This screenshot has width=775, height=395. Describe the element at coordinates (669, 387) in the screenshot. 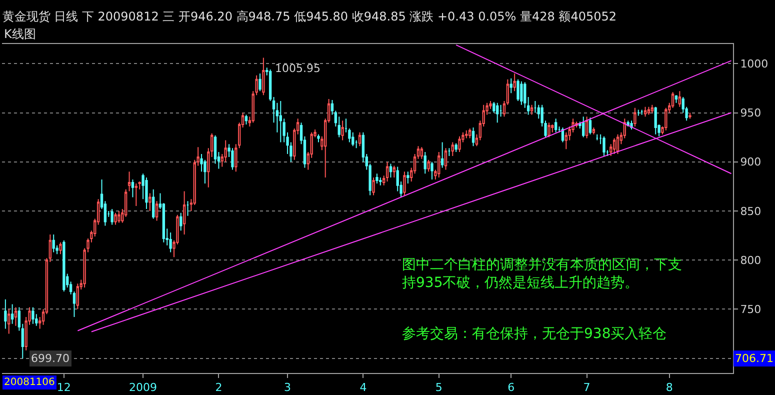

I see `x-tick-label: 8` at that location.